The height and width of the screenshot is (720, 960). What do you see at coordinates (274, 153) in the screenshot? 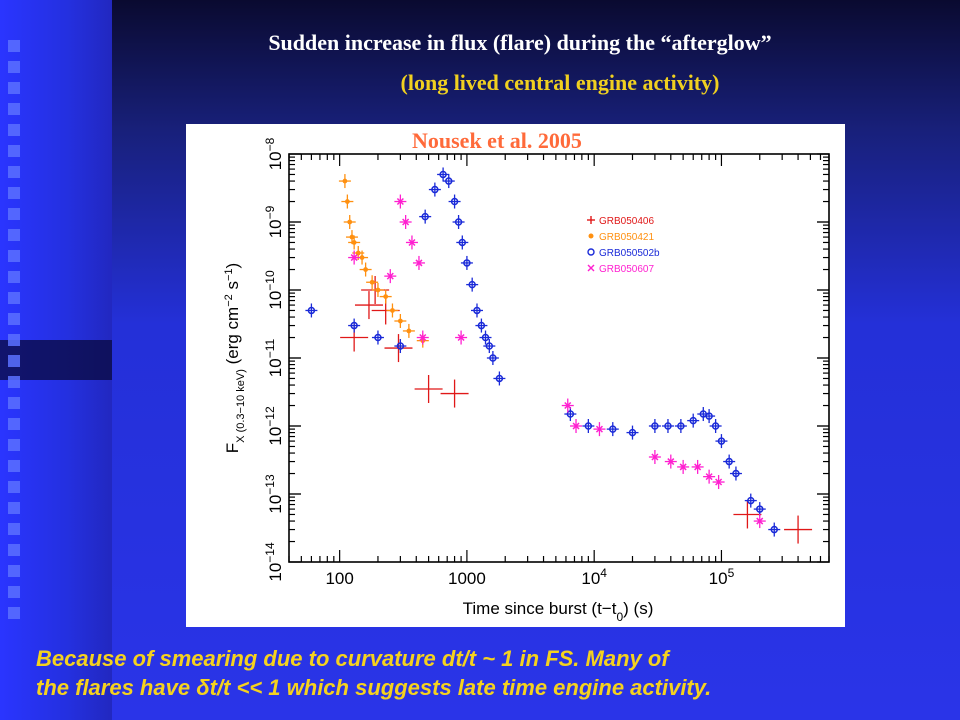
I see `y-tick-label: 10−8` at bounding box center [274, 153].